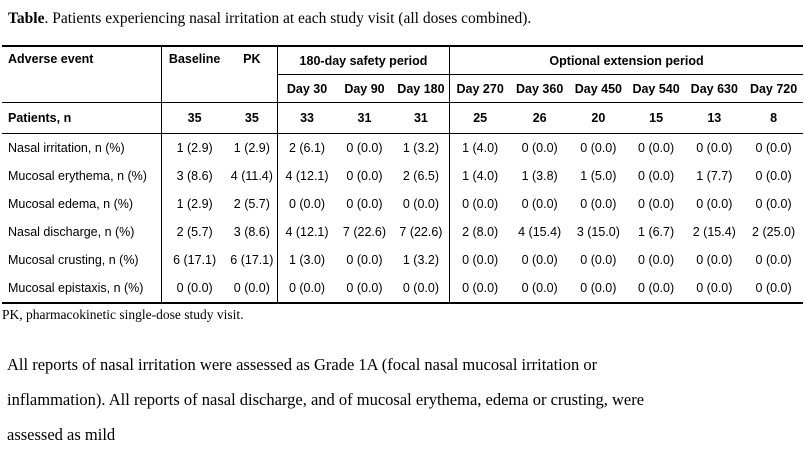 Image resolution: width=805 pixels, height=456 pixels. Describe the element at coordinates (598, 88) in the screenshot. I see `column-header-day450: Day 450` at that location.